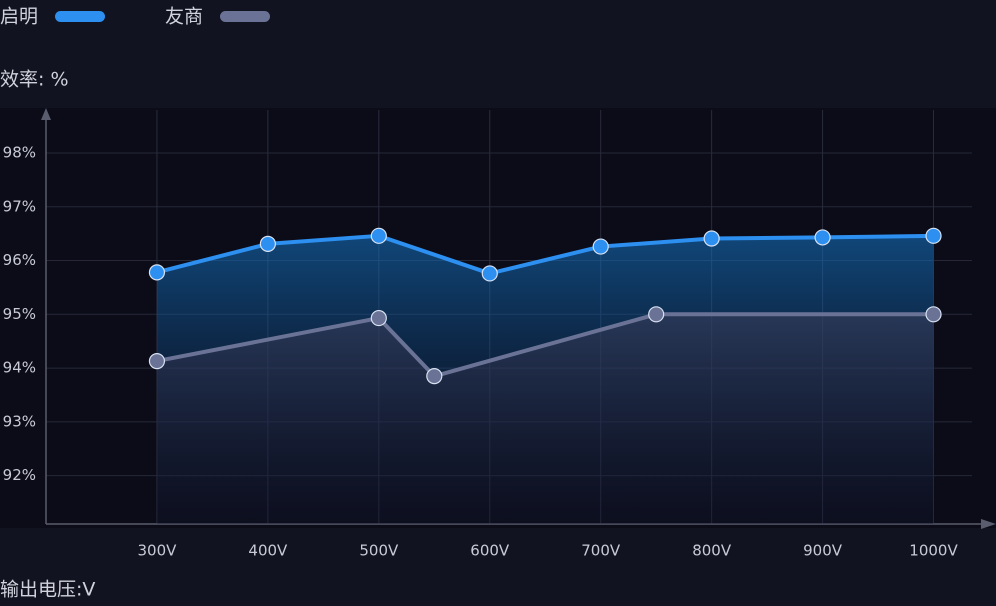  I want to click on x-axis-label: 输出电压:V, so click(47, 590).